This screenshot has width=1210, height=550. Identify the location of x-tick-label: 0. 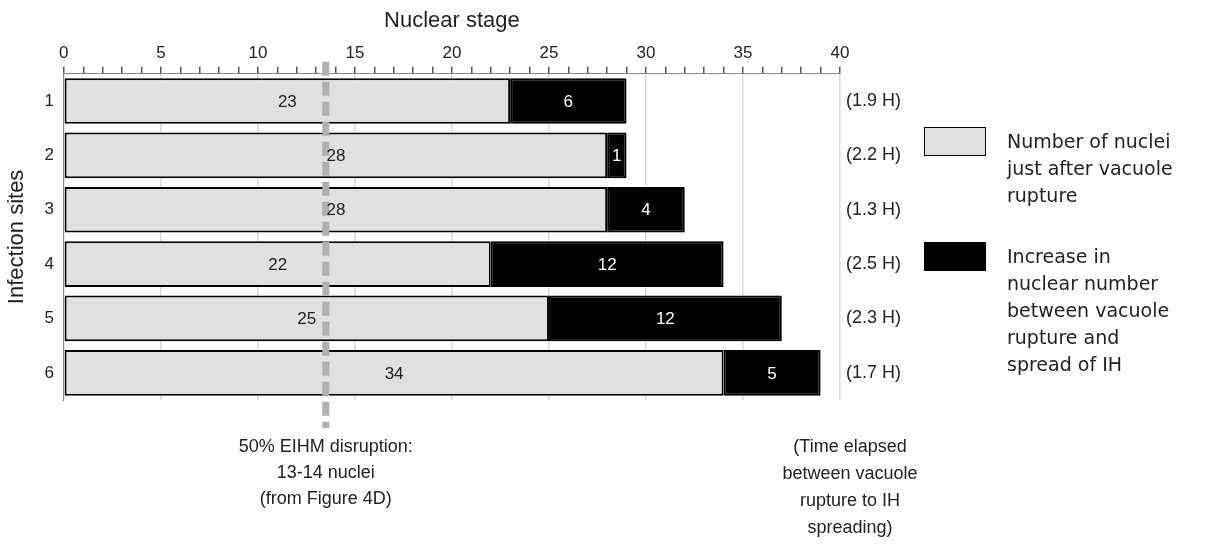
(64, 53).